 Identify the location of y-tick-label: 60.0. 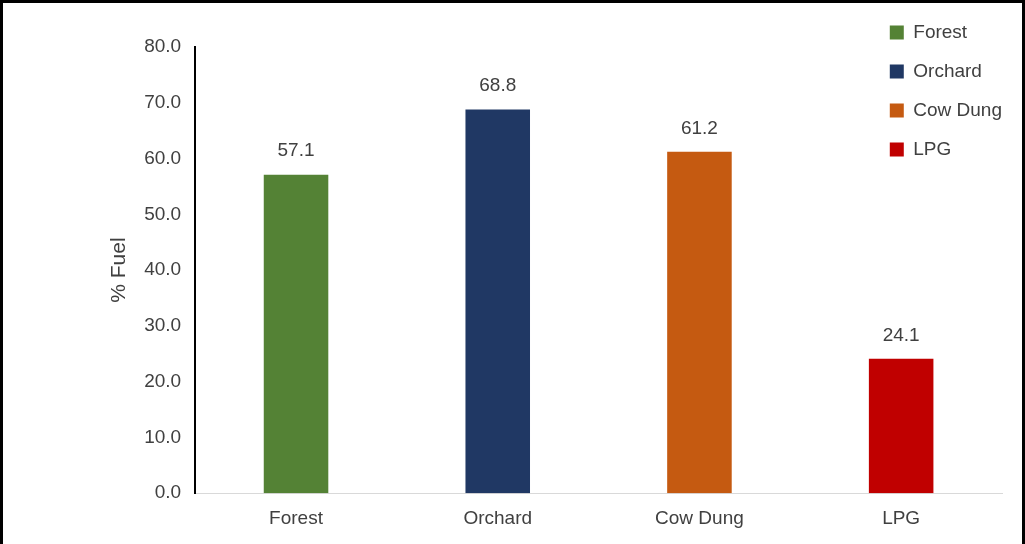
(163, 157).